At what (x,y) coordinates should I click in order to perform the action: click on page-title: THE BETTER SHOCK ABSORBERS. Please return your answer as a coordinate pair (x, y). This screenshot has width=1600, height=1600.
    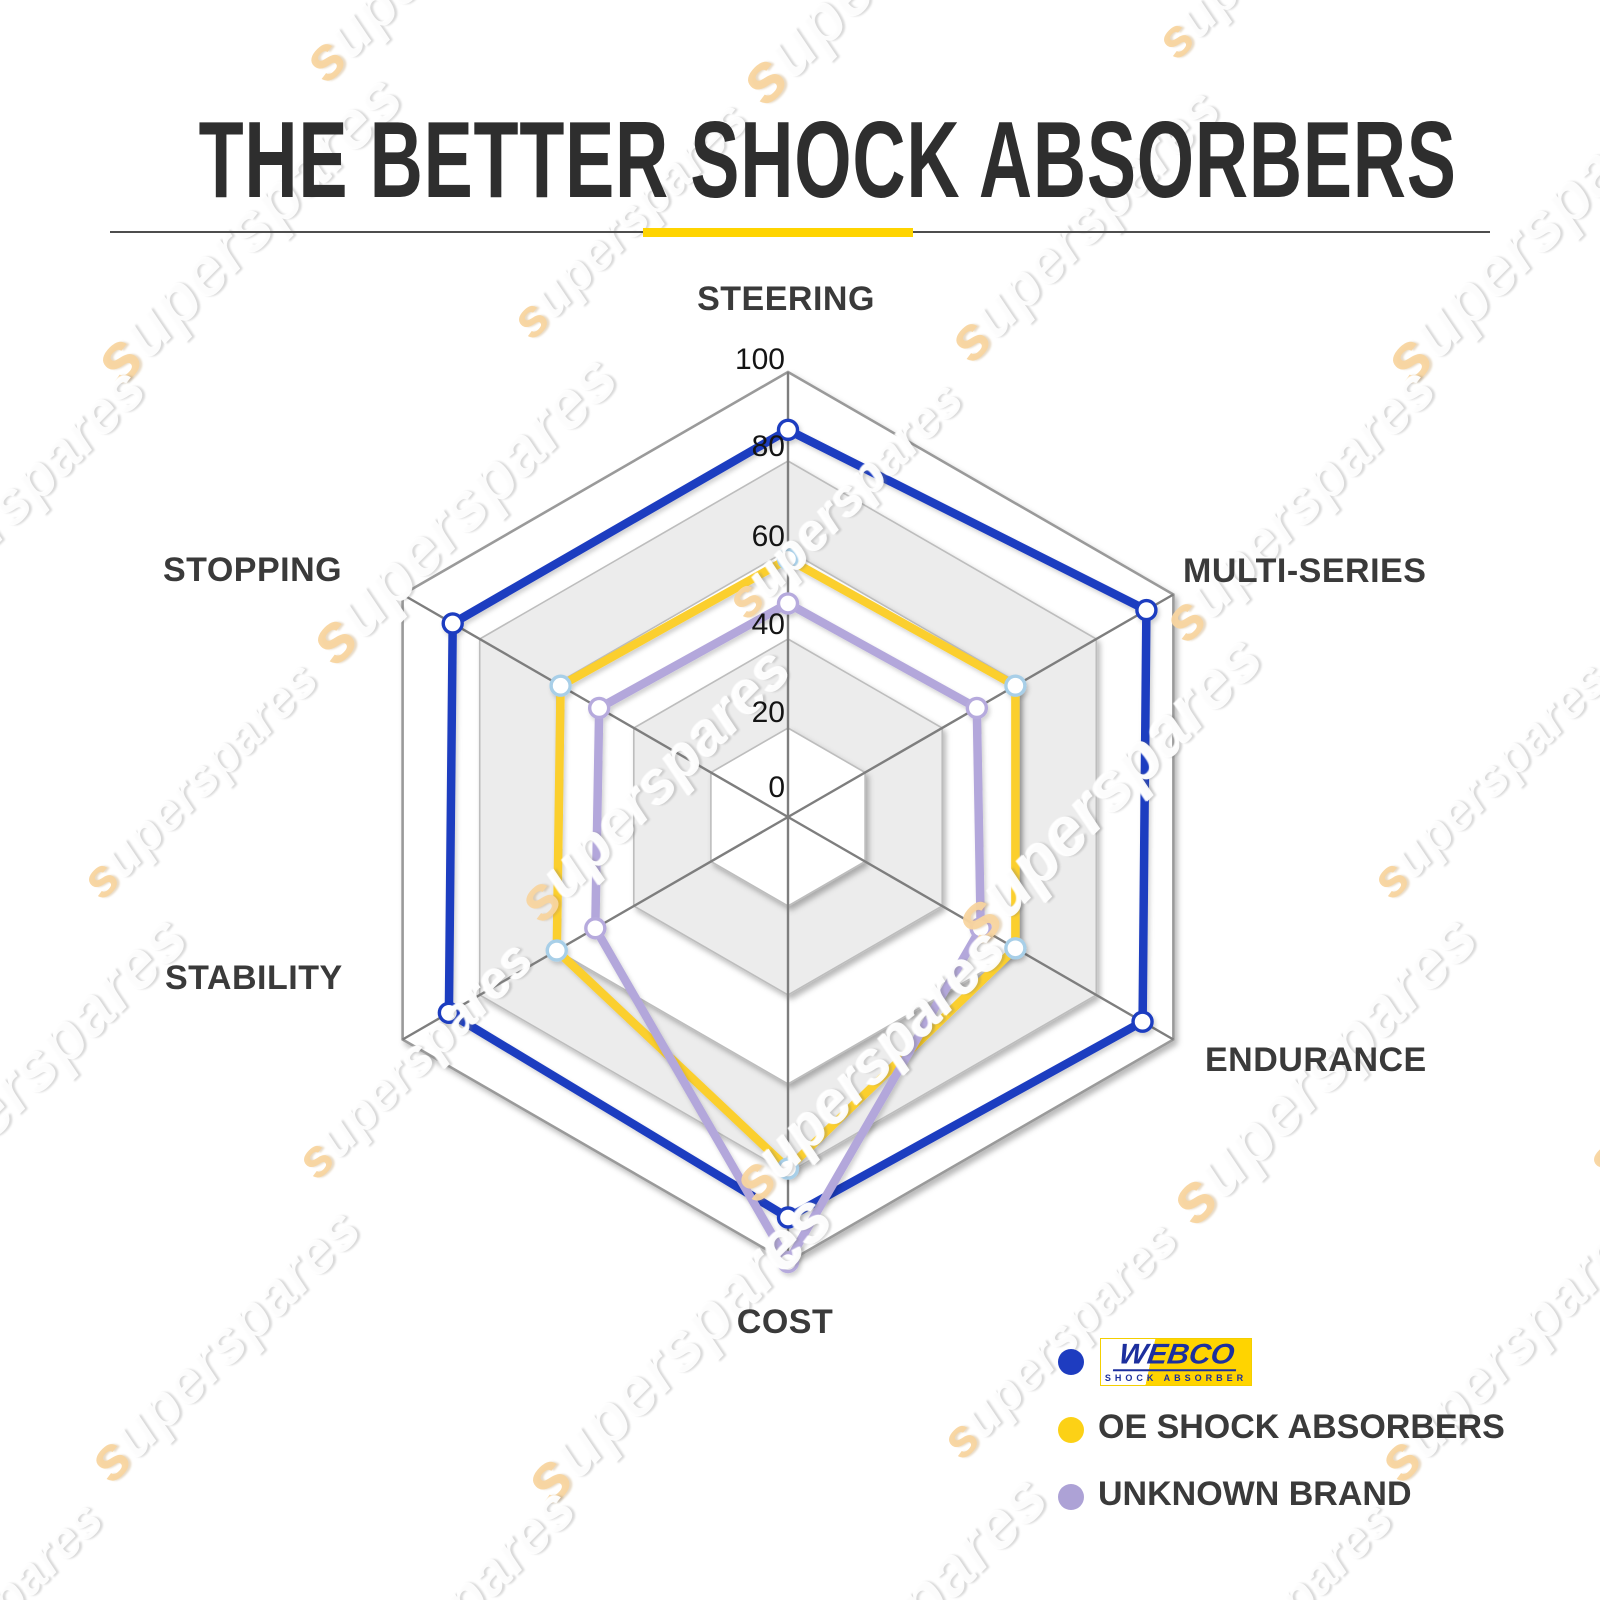
    Looking at the image, I should click on (827, 159).